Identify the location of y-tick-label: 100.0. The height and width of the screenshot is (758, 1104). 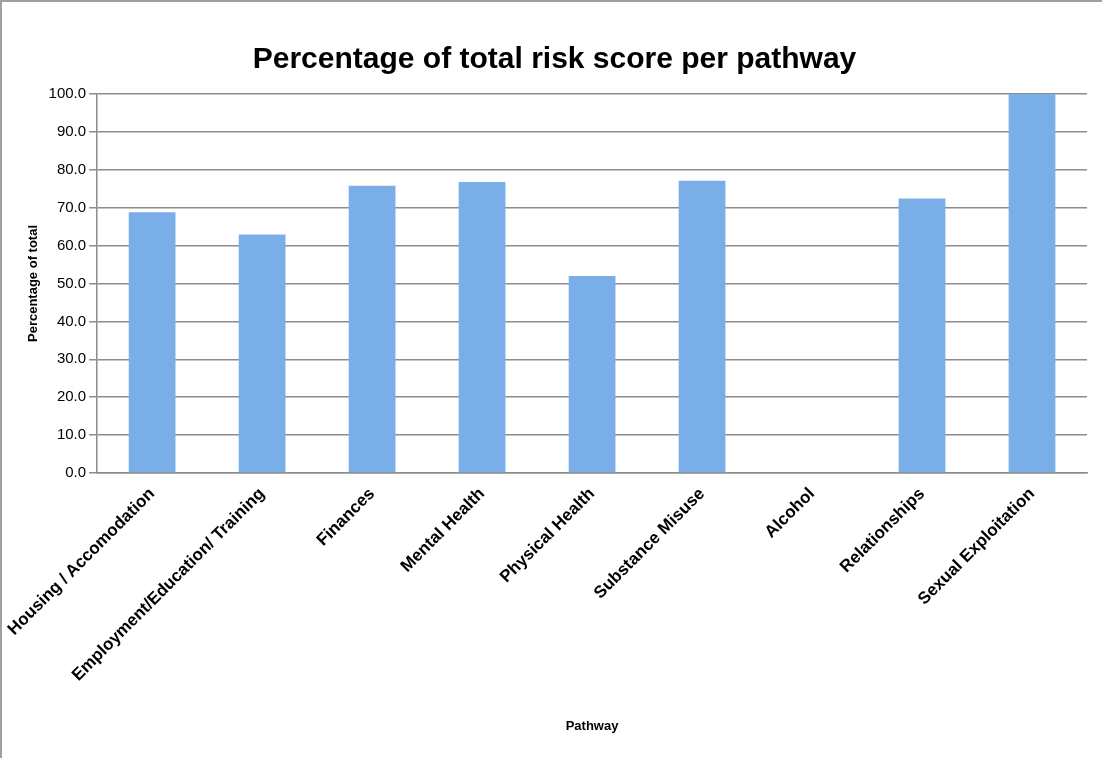
(67, 93).